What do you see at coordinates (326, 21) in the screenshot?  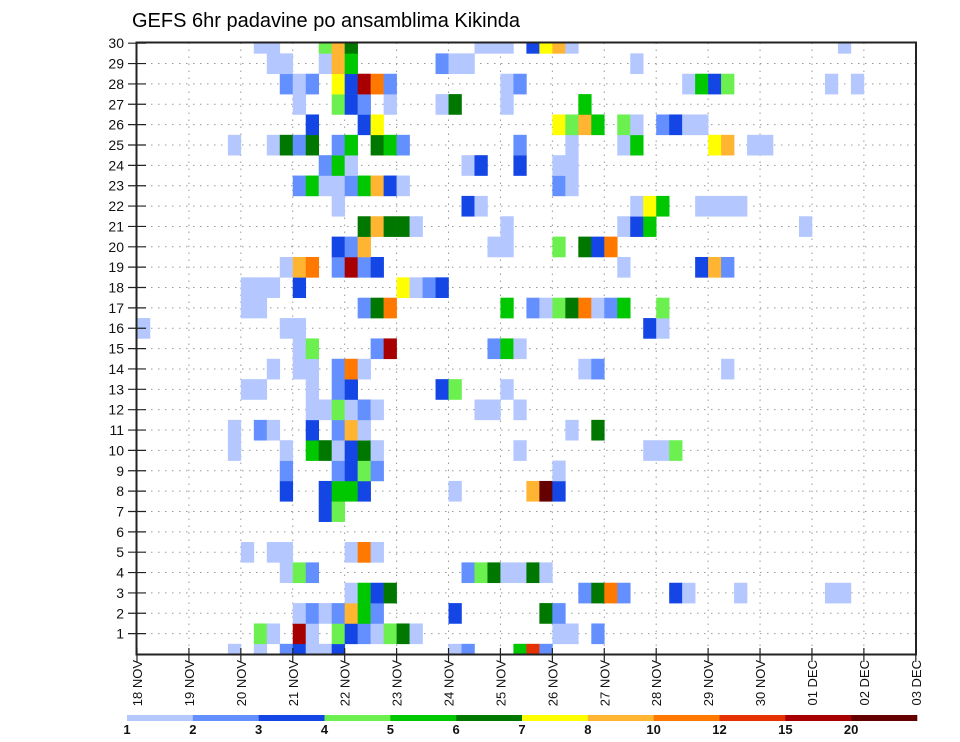 I see `chart-title: GEFS 6hr padavine po ansamblima Kikinda` at bounding box center [326, 21].